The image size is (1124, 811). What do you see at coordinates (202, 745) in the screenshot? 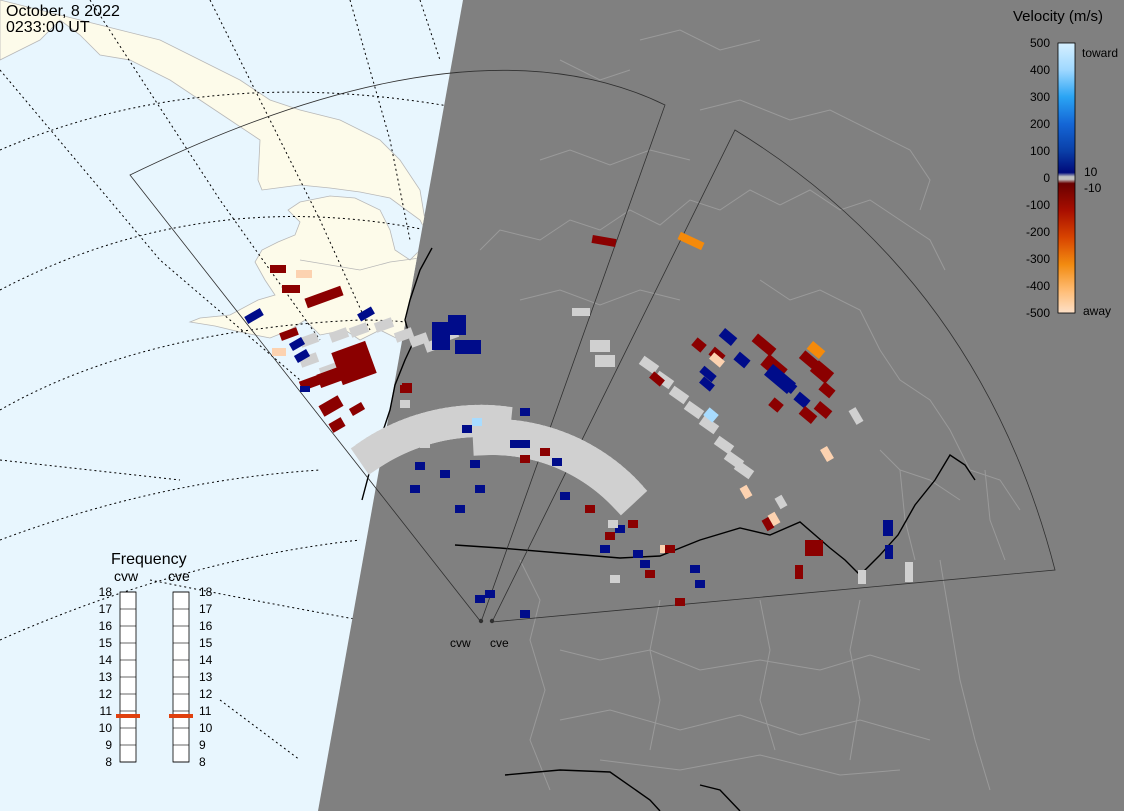
I see `frequency-tick-label: 9` at bounding box center [202, 745].